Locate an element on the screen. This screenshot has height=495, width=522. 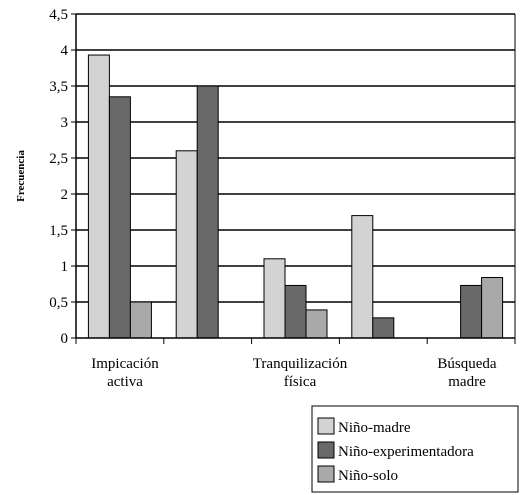
legend-swatch-nino-solo is located at coordinates (326, 474).